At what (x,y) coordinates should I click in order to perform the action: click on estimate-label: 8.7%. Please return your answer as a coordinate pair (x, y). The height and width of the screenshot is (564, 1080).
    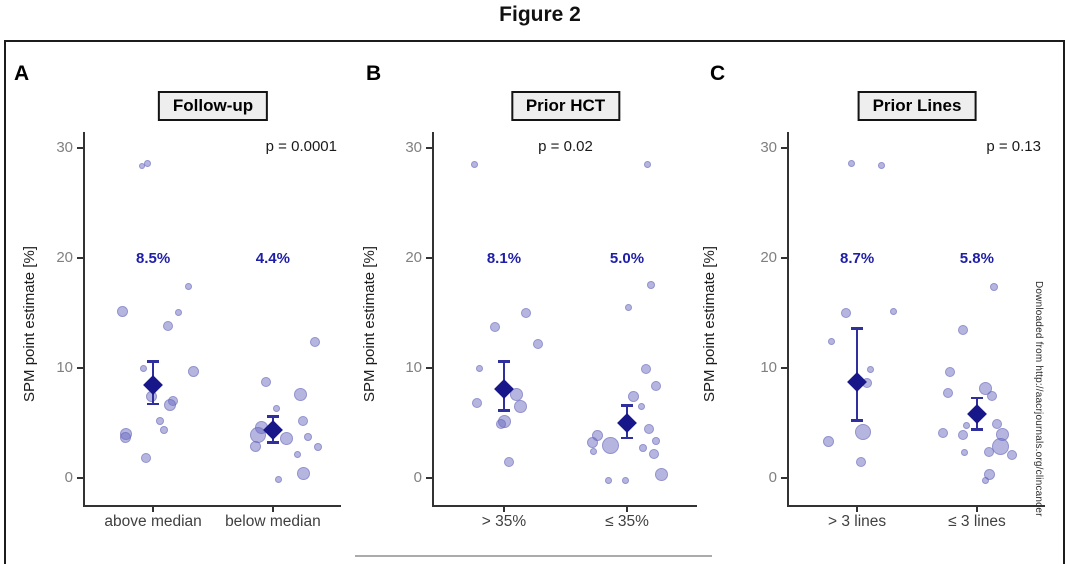
    Looking at the image, I should click on (857, 258).